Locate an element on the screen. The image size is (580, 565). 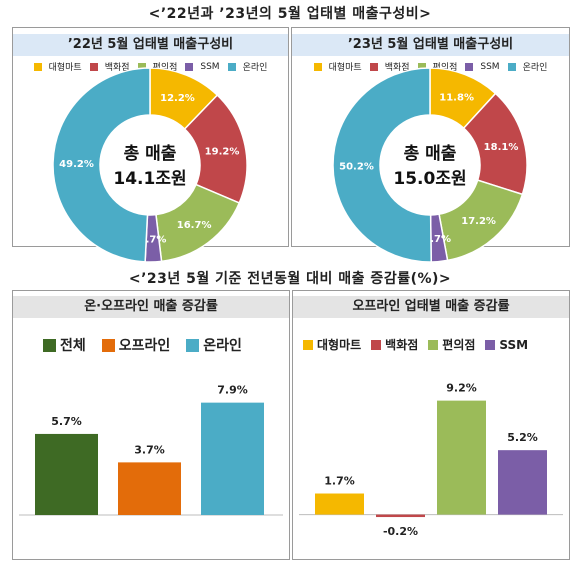
bar-online-offline-legend-item-0: 전체 is located at coordinates (64, 345).